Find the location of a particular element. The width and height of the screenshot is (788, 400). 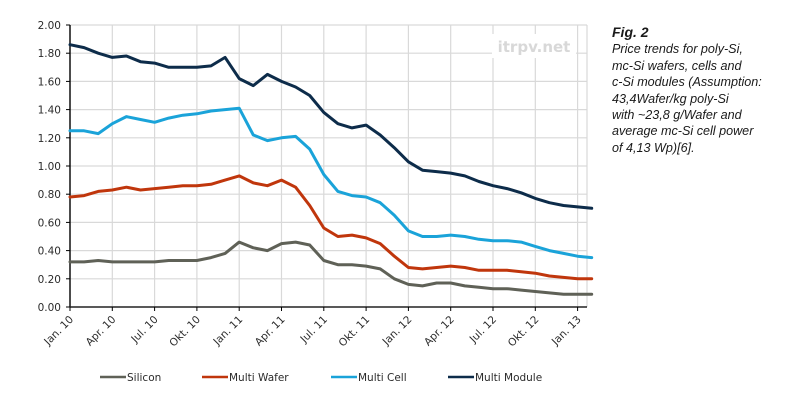

y-tick-label: 1.00 is located at coordinates (49, 167).